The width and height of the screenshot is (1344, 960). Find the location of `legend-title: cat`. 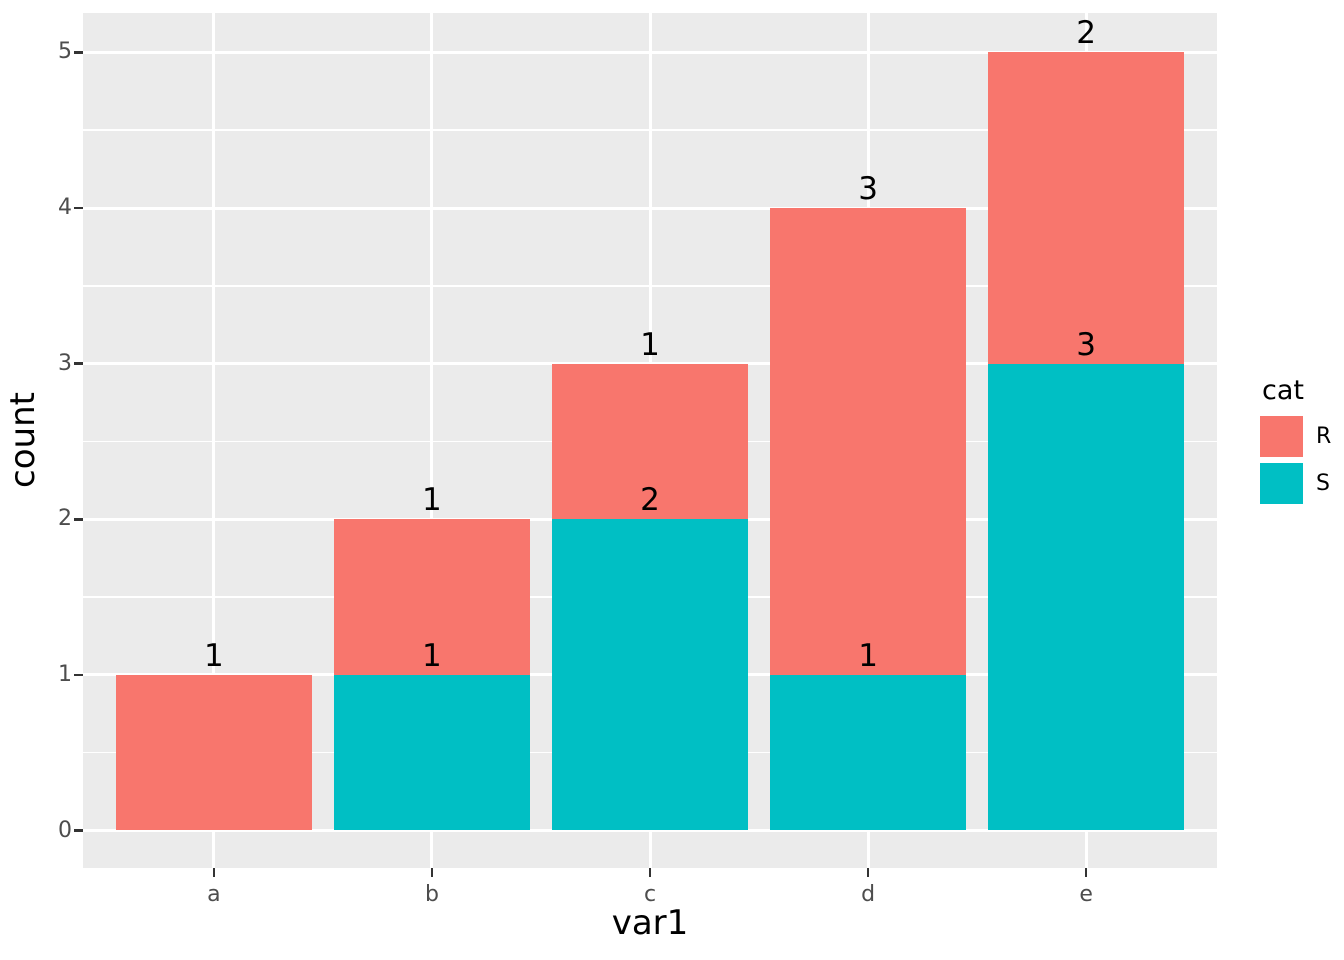

legend-title: cat is located at coordinates (1283, 390).